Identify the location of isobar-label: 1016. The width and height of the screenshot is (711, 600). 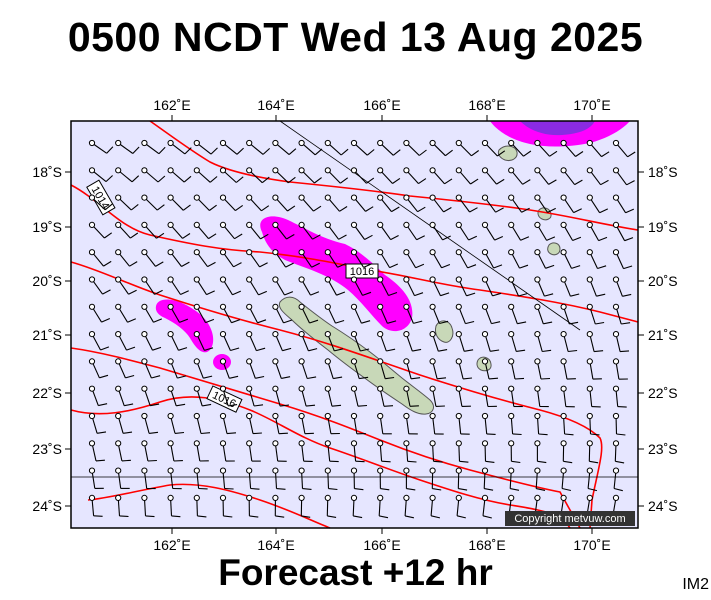
(362, 272).